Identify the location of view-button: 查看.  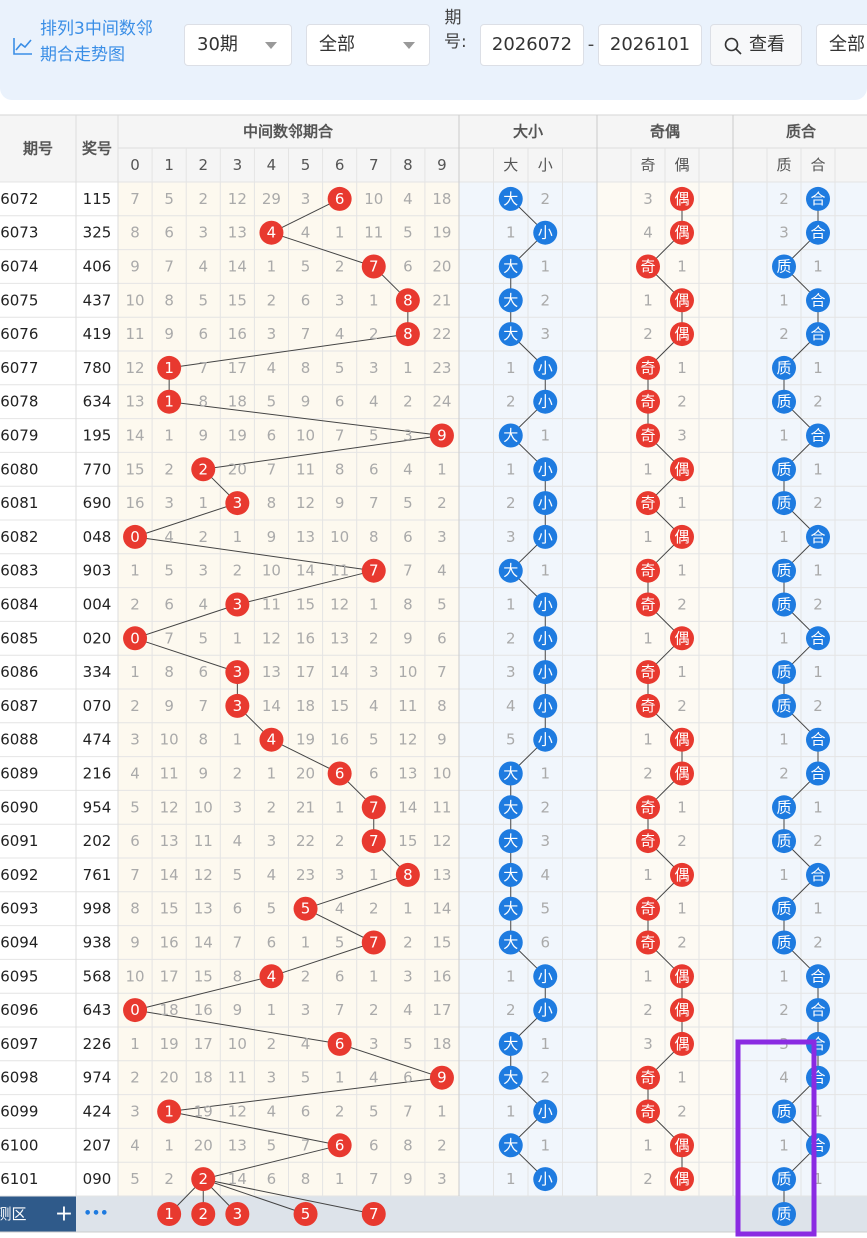
(756, 45).